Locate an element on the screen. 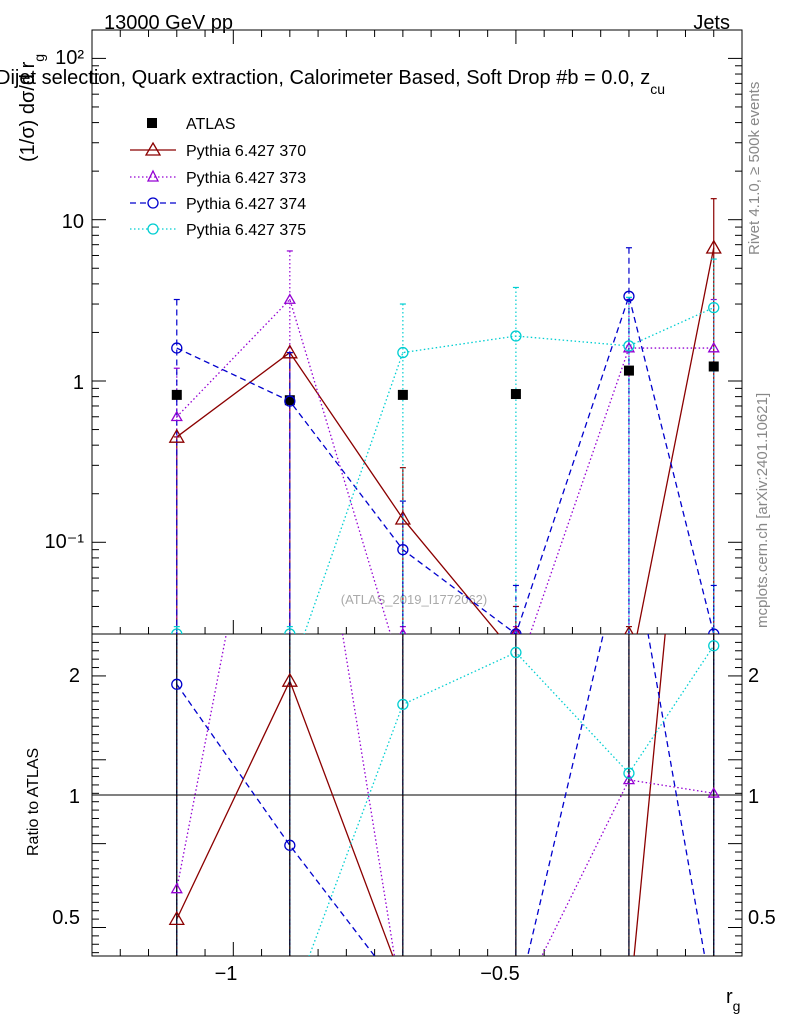 The image size is (786, 1024). main-ylabel: (1/σ) dσ/d rg is located at coordinates (32, 108).